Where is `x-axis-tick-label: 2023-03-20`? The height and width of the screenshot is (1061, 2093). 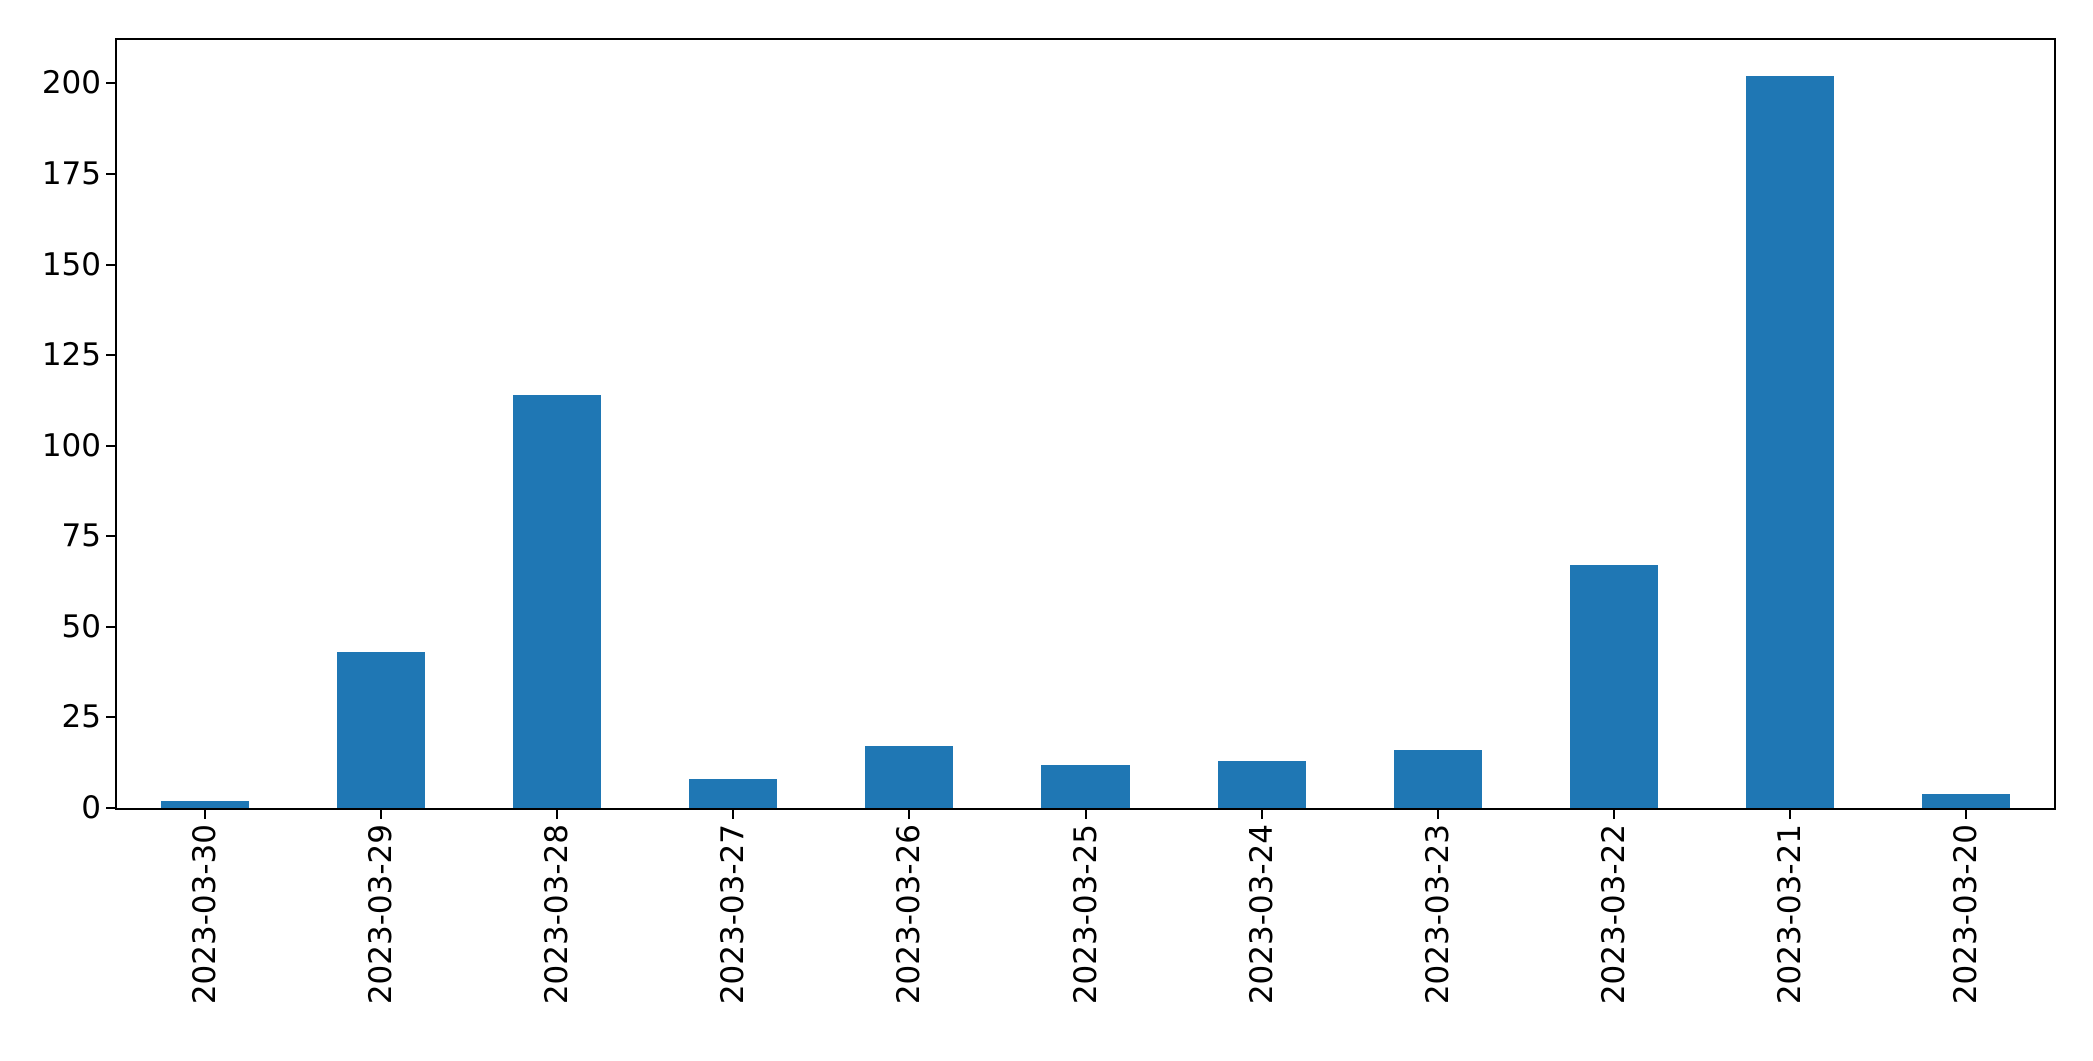 x-axis-tick-label: 2023-03-20 is located at coordinates (1965, 914).